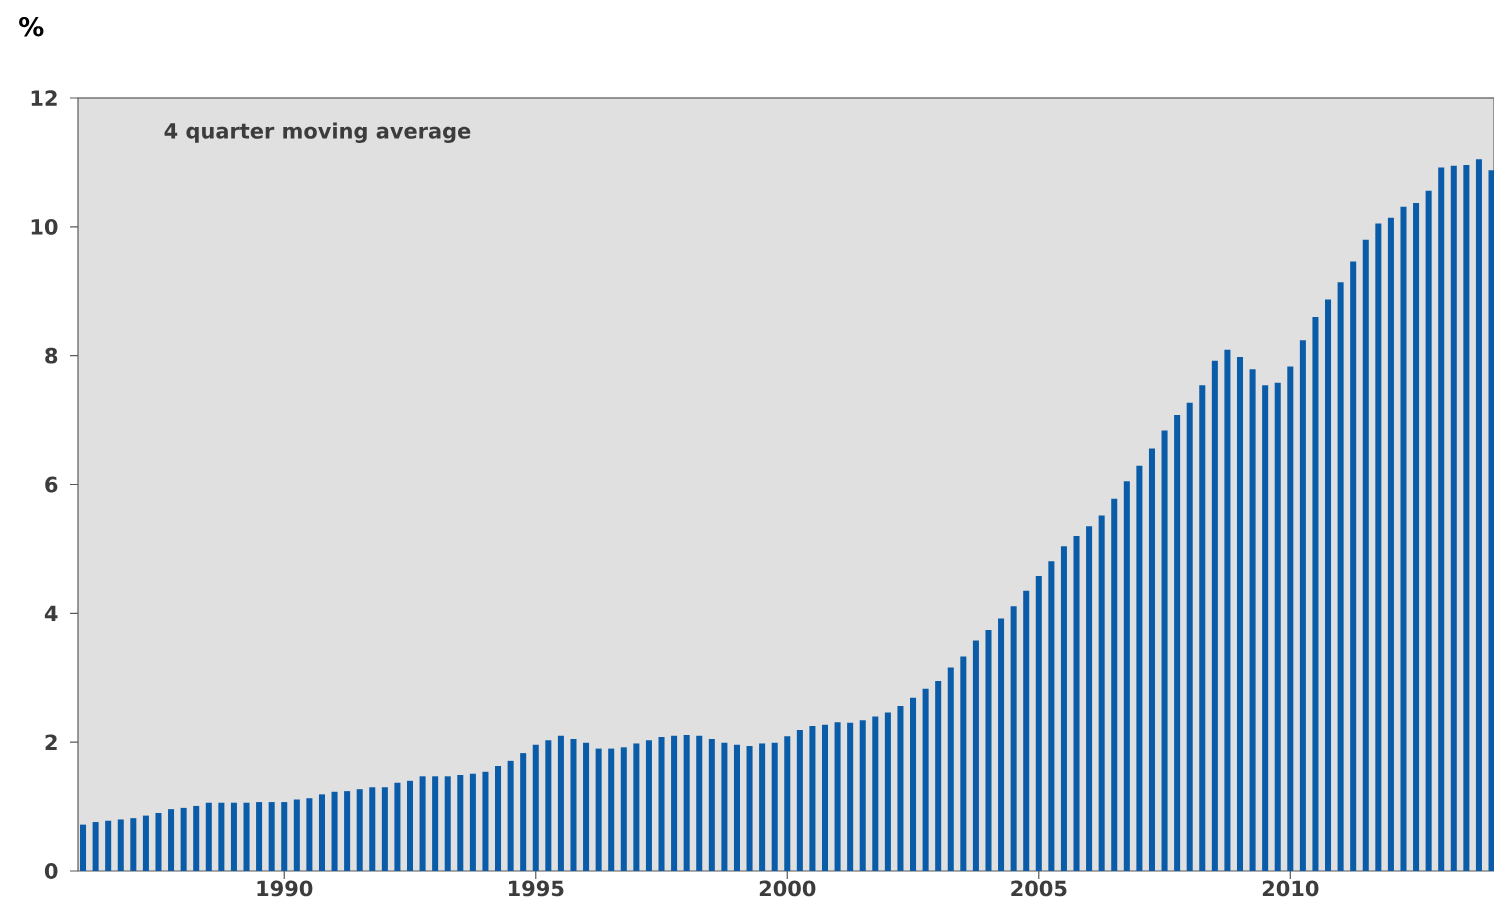 This screenshot has width=1494, height=911. What do you see at coordinates (51, 742) in the screenshot?
I see `y-tick-label: 2` at bounding box center [51, 742].